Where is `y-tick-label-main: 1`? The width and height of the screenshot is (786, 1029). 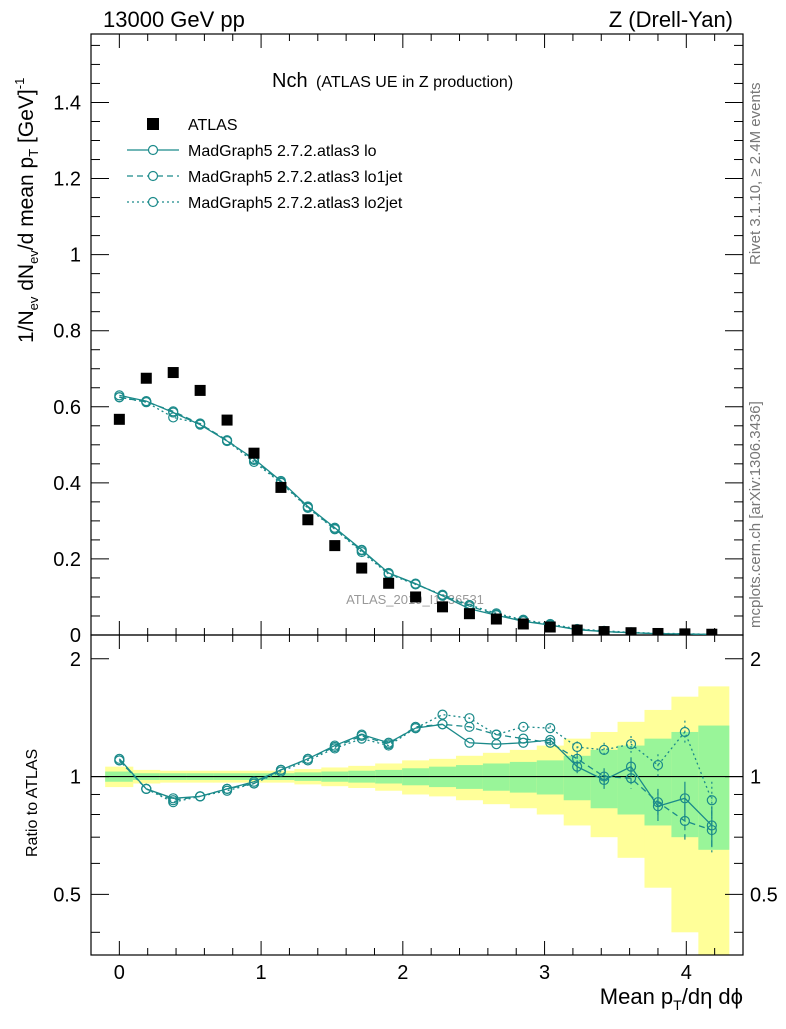 y-tick-label-main: 1 is located at coordinates (75, 256).